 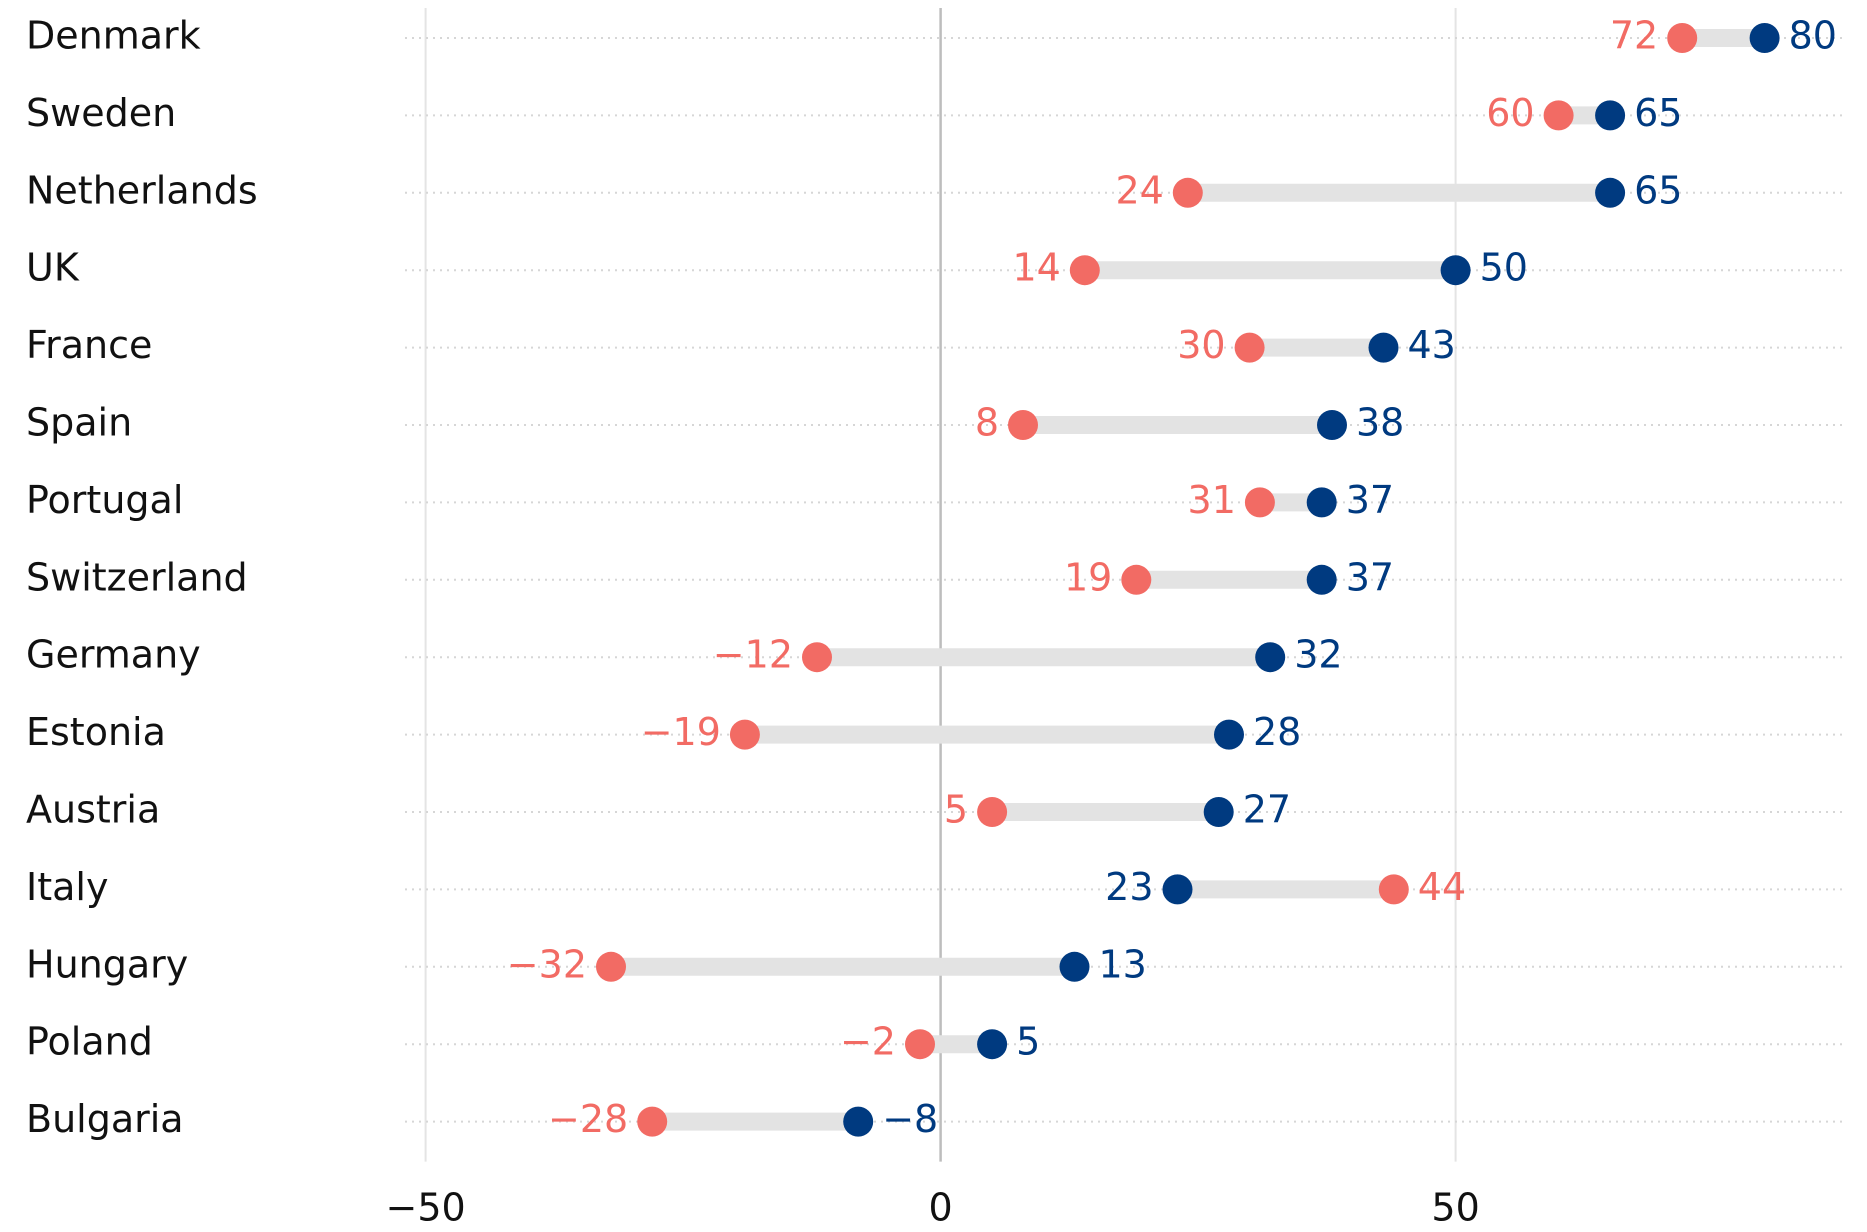 What do you see at coordinates (96, 732) in the screenshot?
I see `category-label: Estonia` at bounding box center [96, 732].